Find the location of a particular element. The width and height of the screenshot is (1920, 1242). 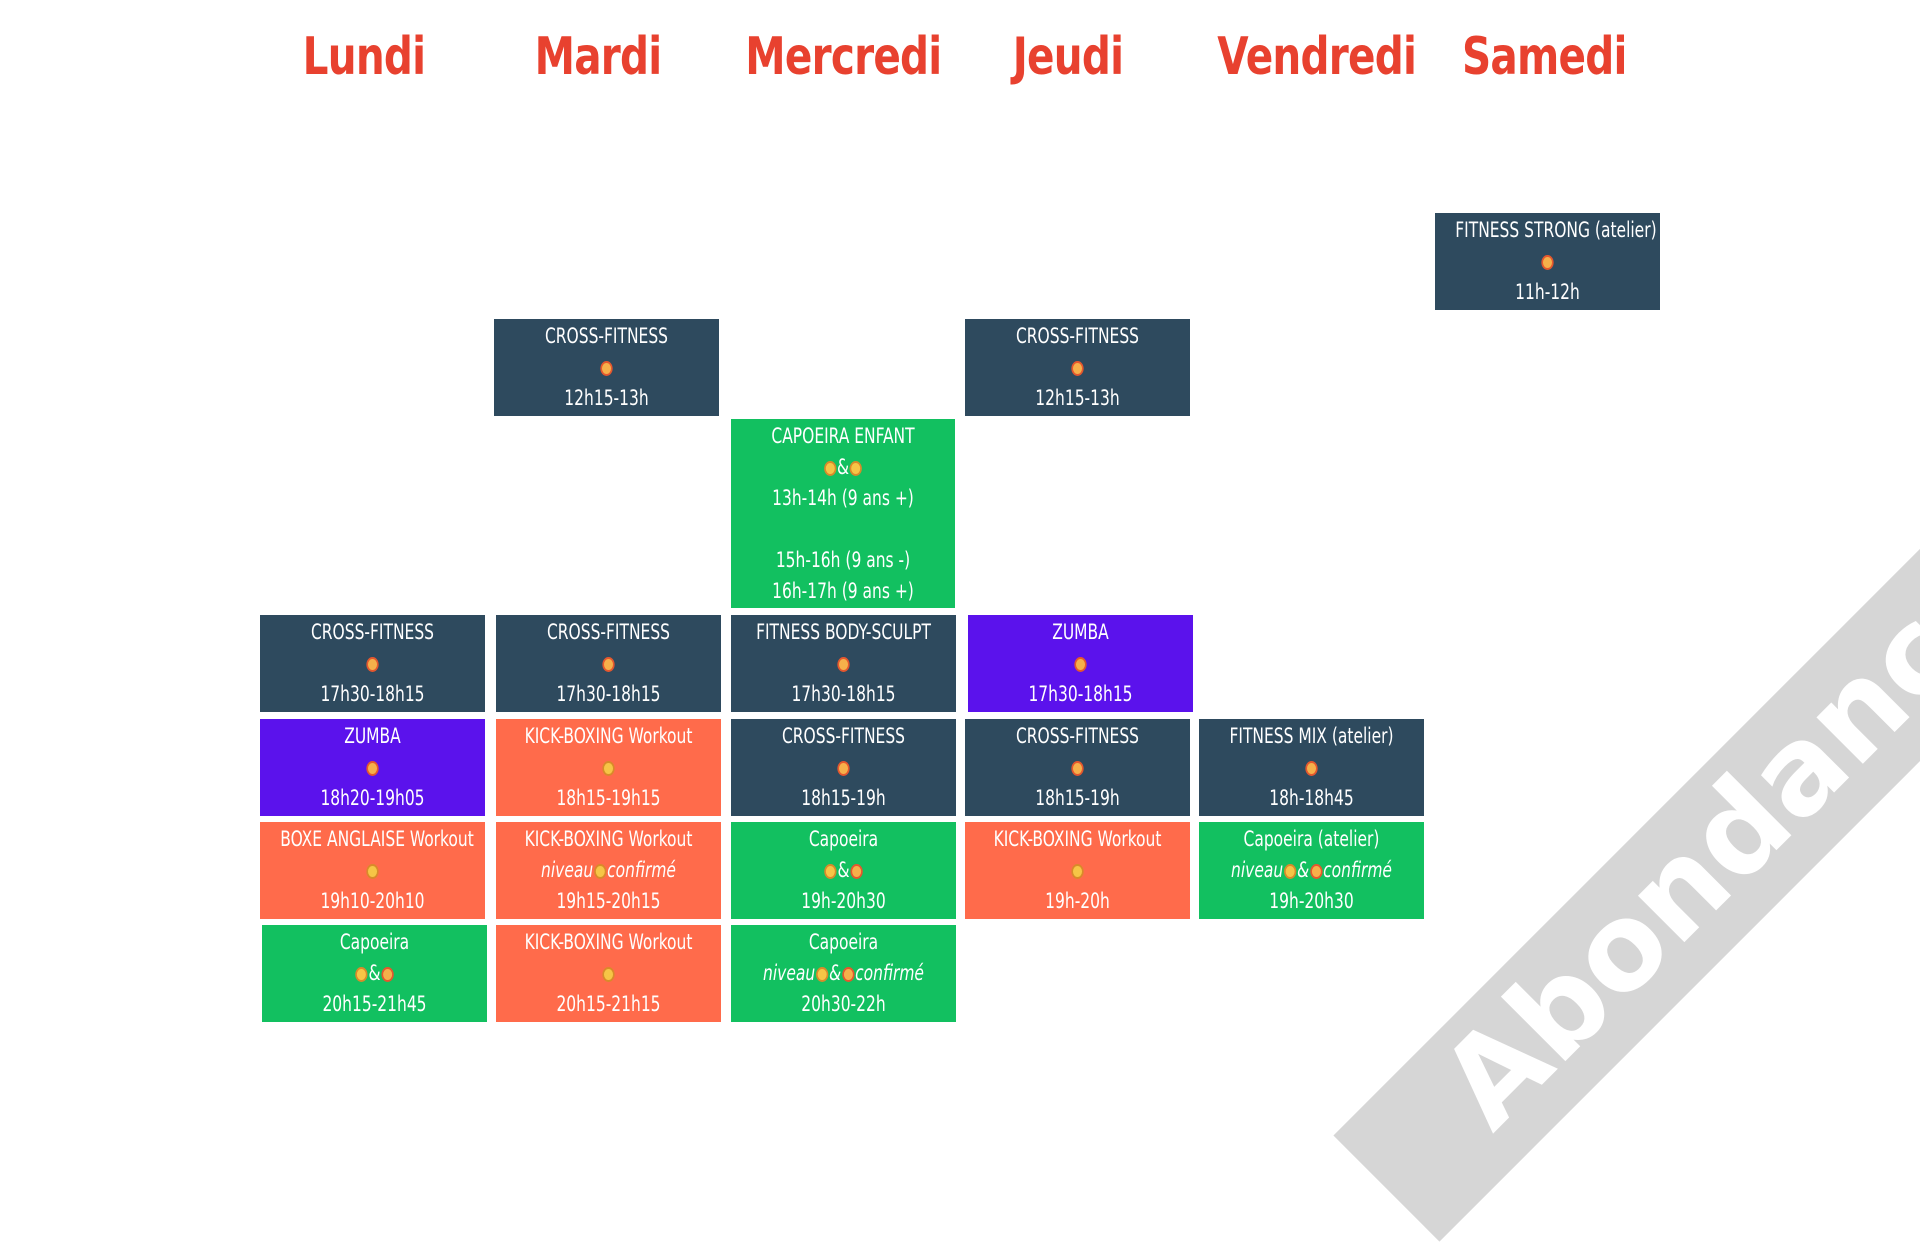

session-time: 19h-20h is located at coordinates (1077, 901).